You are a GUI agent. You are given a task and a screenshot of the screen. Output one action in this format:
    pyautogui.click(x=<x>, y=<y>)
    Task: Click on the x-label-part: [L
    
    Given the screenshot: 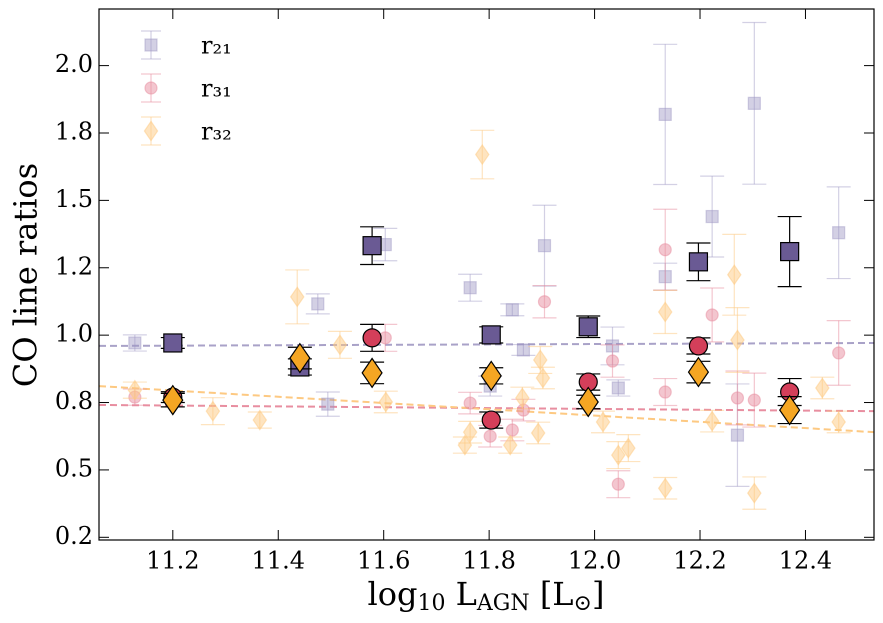 What is the action you would take?
    pyautogui.click(x=552, y=594)
    